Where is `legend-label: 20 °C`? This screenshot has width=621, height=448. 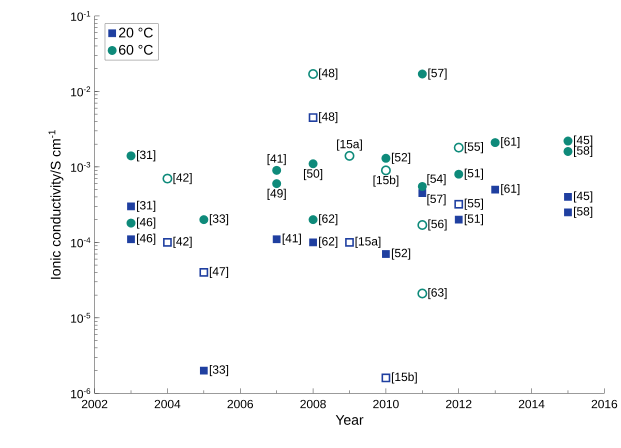 legend-label: 20 °C is located at coordinates (136, 33).